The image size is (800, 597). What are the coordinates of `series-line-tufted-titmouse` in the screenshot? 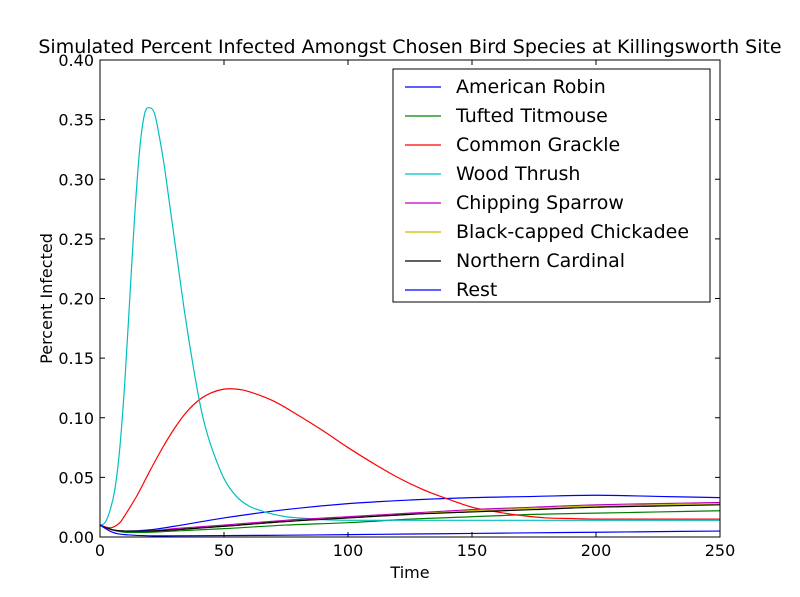 It's located at (410, 522).